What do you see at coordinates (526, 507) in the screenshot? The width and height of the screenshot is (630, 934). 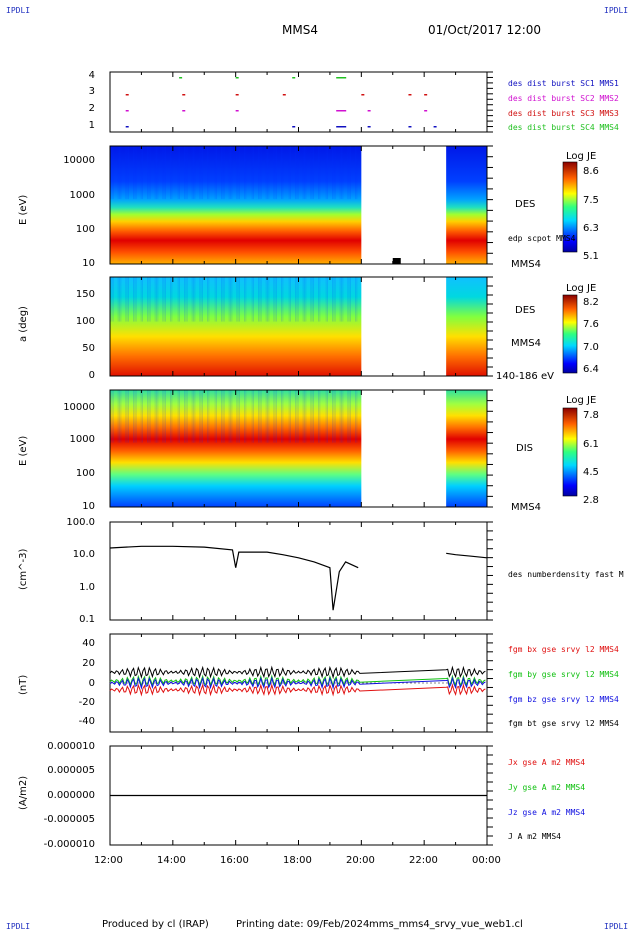 I see `p4-right-label-mms4: MMS4` at bounding box center [526, 507].